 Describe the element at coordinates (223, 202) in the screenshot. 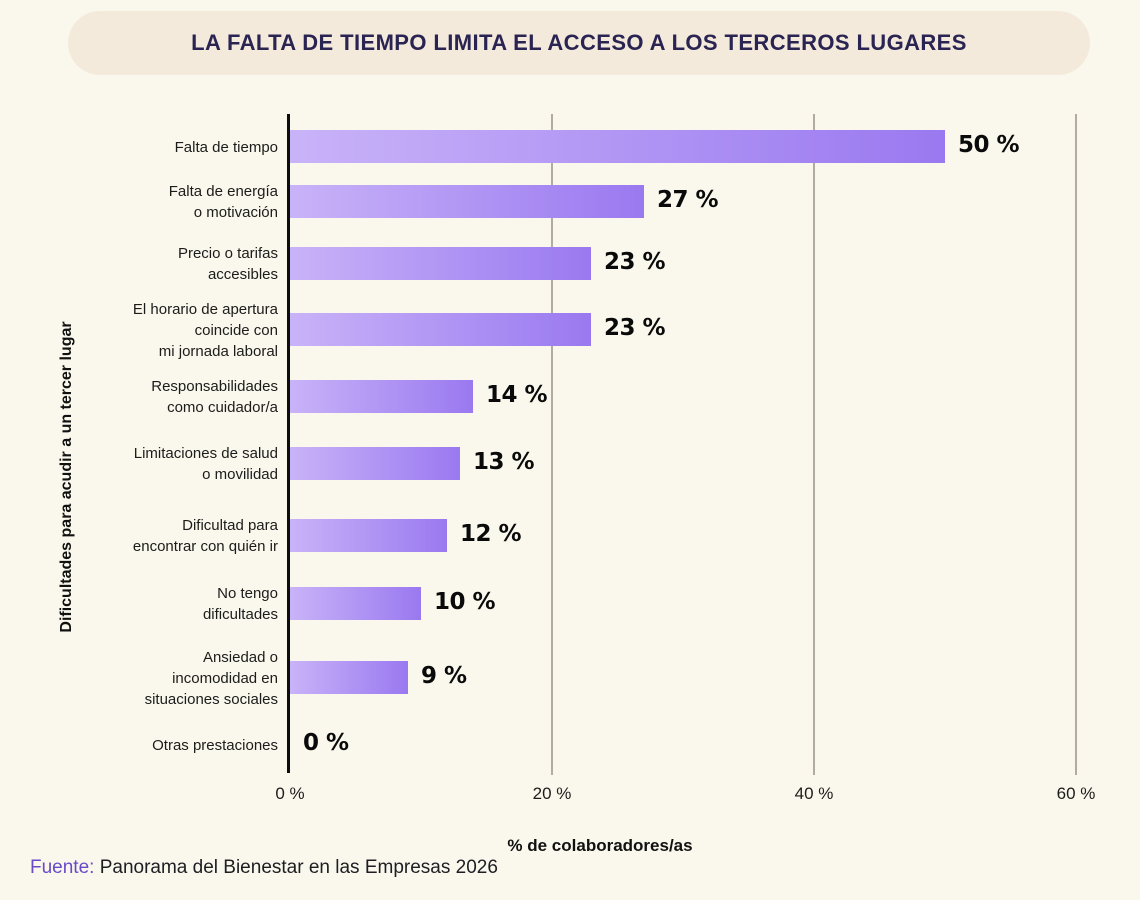

I see `category-label: Falta de energía o motivación` at that location.